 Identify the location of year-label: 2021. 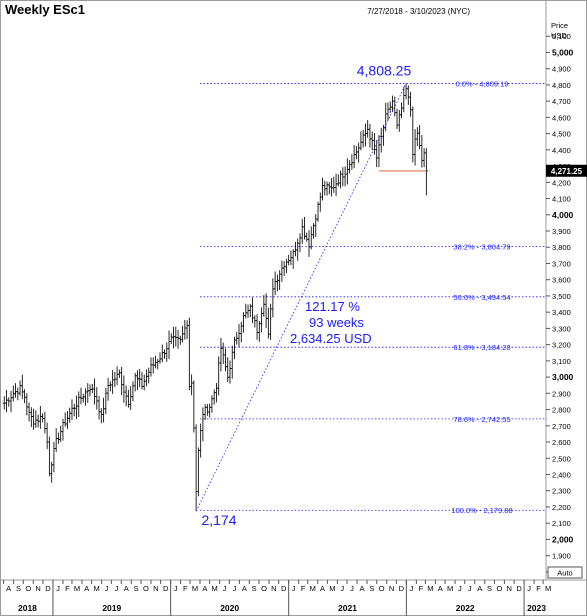
(347, 608).